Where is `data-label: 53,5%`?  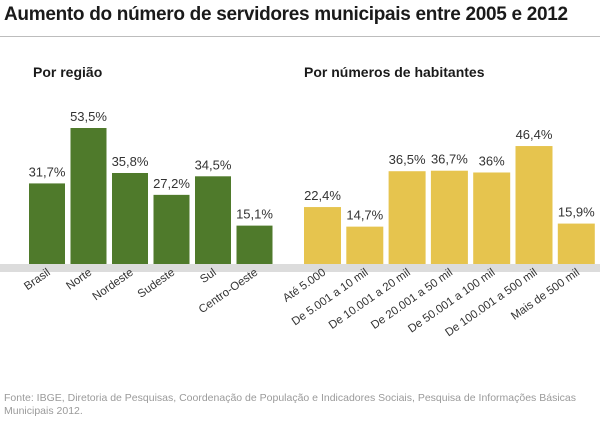 data-label: 53,5% is located at coordinates (88, 116).